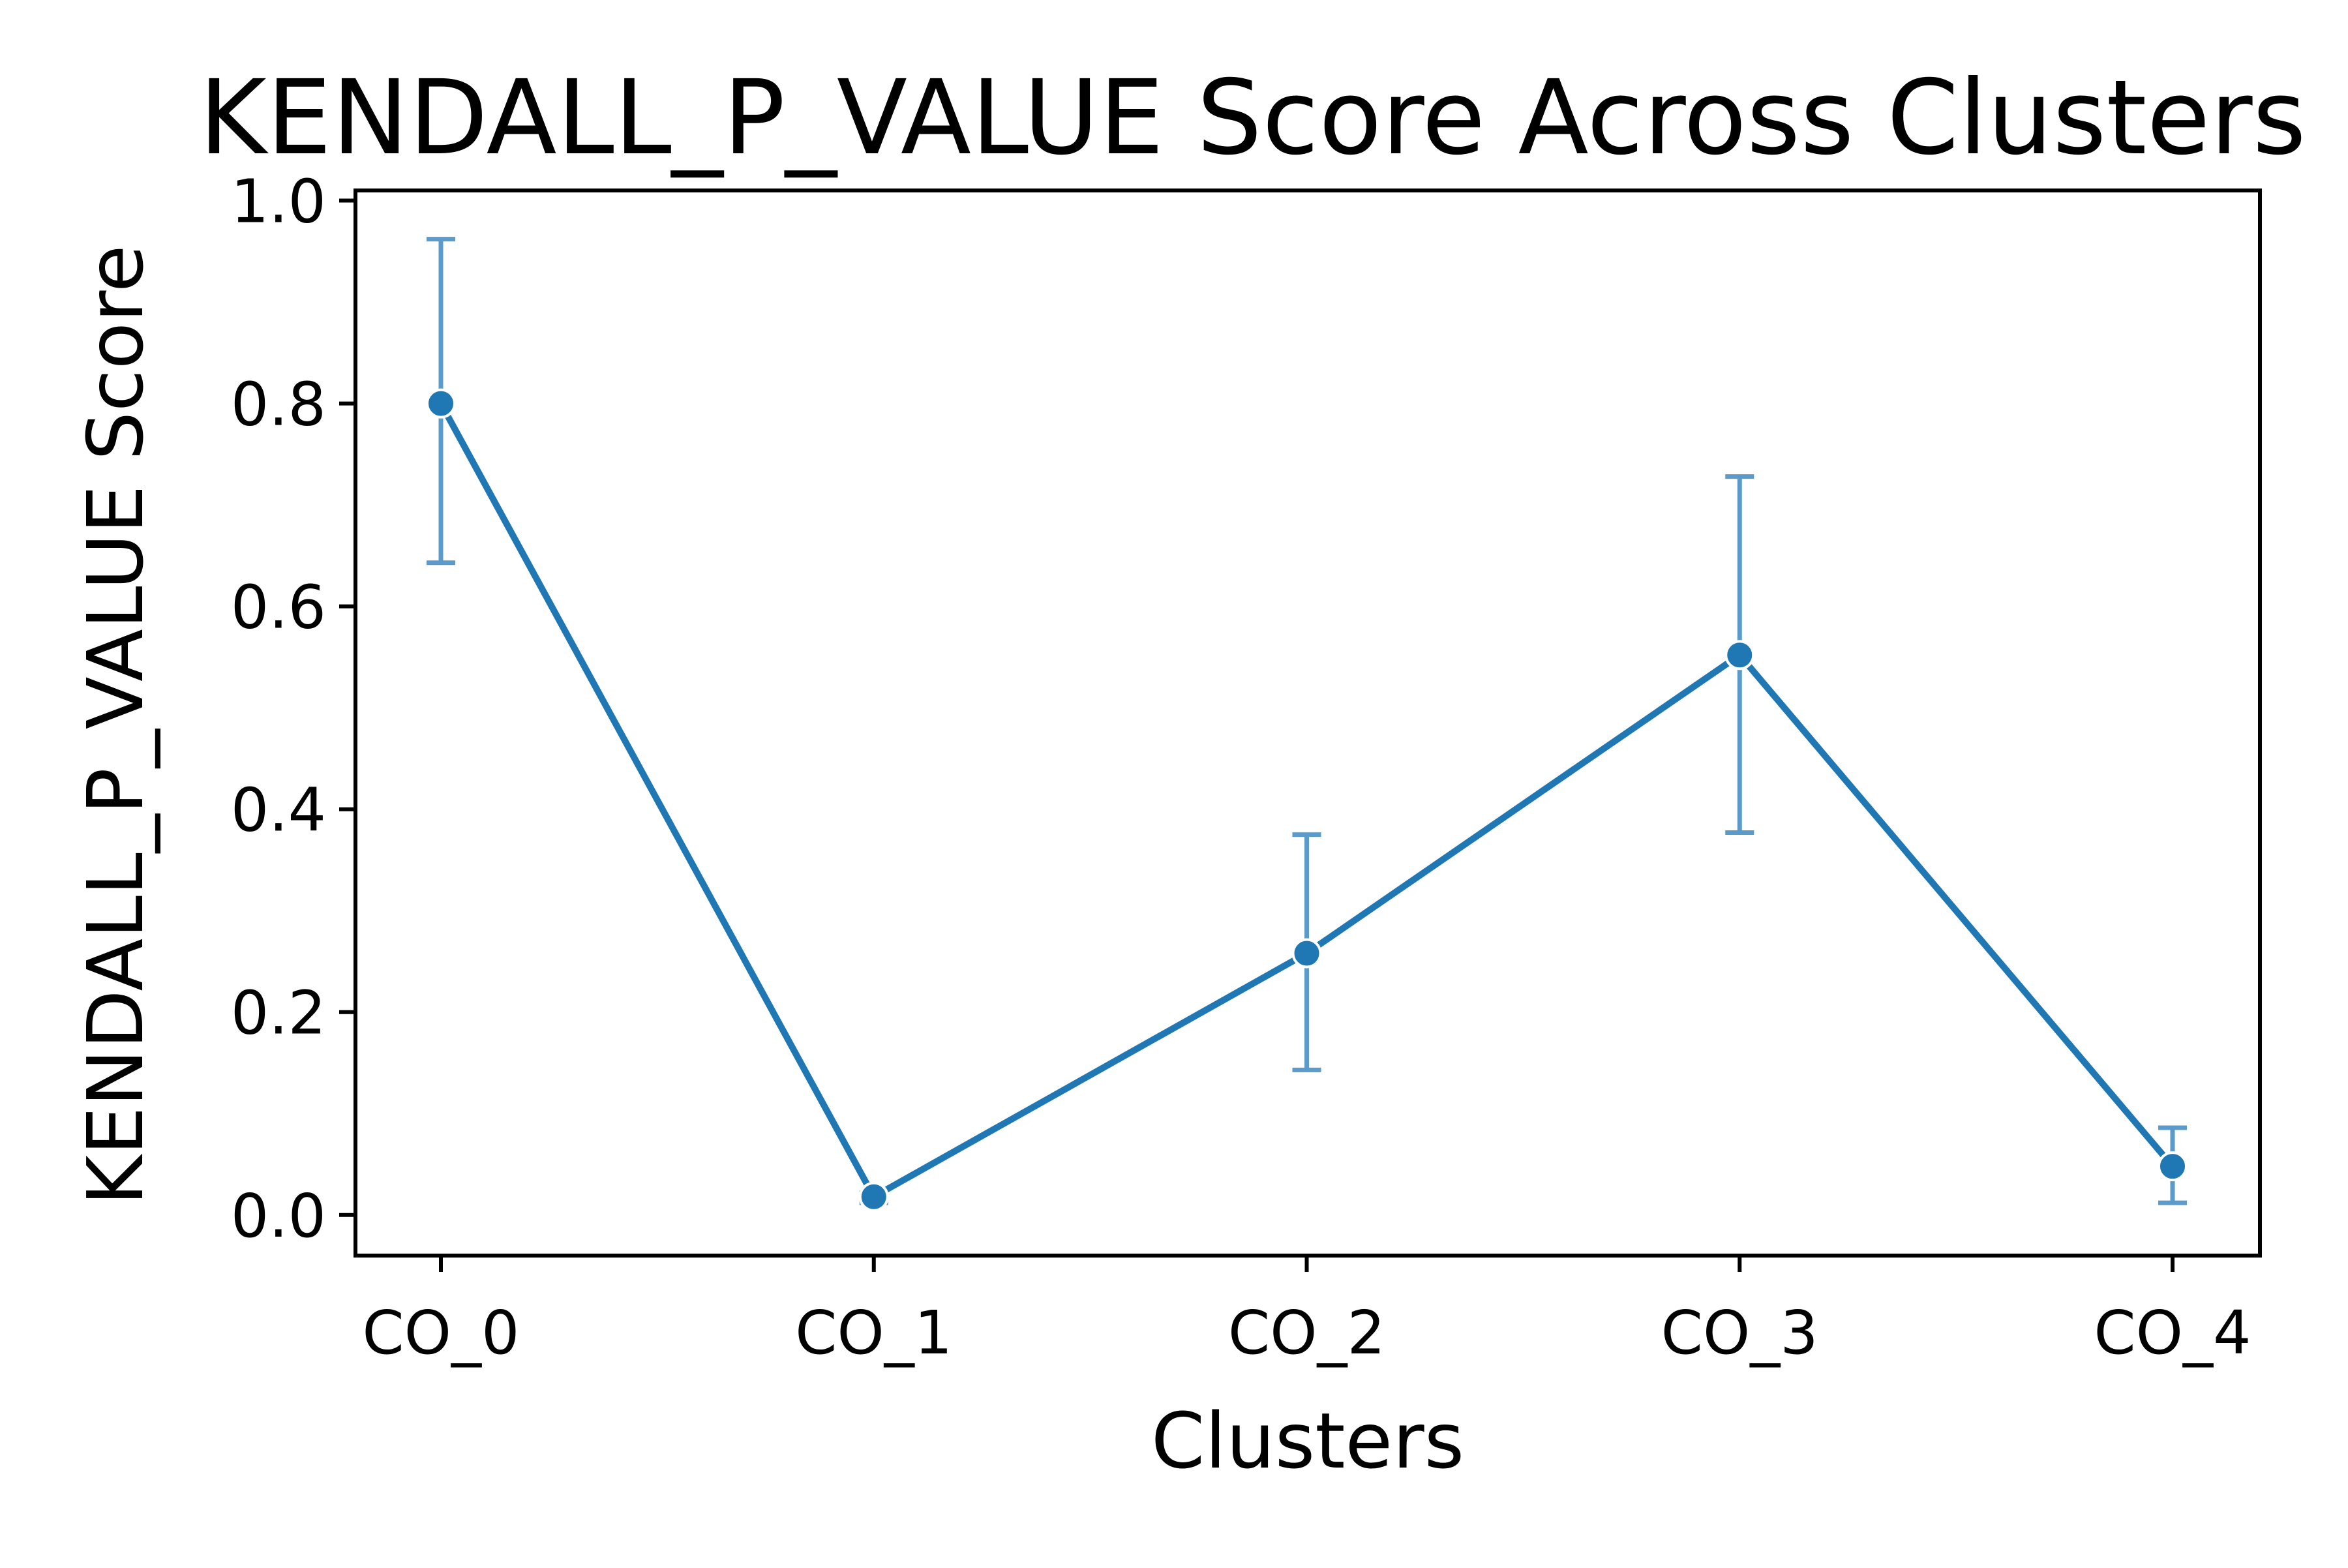  What do you see at coordinates (874, 1333) in the screenshot?
I see `x-tick-label: CO_1` at bounding box center [874, 1333].